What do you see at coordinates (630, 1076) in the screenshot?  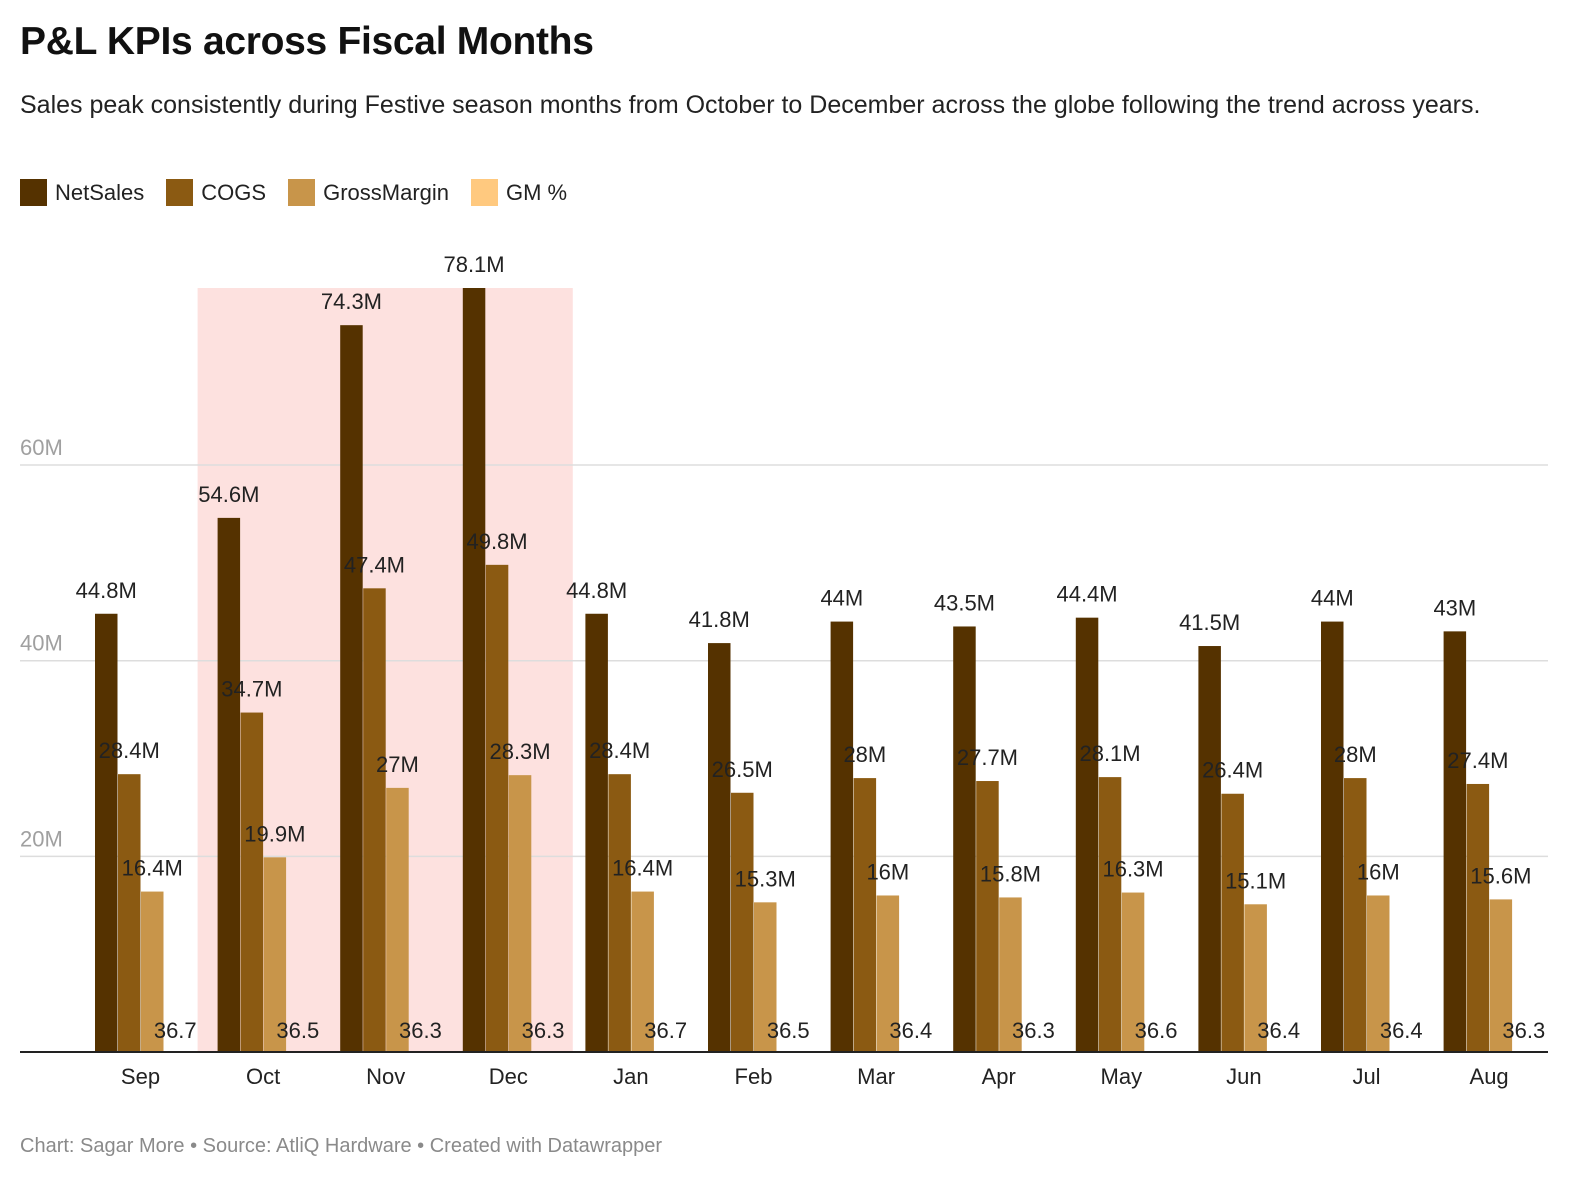 I see `x-tick-label: Jan` at bounding box center [630, 1076].